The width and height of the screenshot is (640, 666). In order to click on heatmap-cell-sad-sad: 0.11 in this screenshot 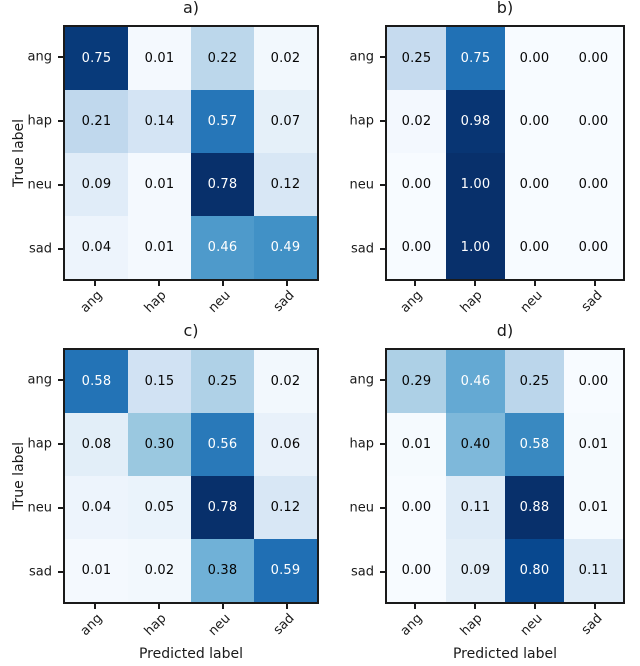, I will do `click(593, 570)`.